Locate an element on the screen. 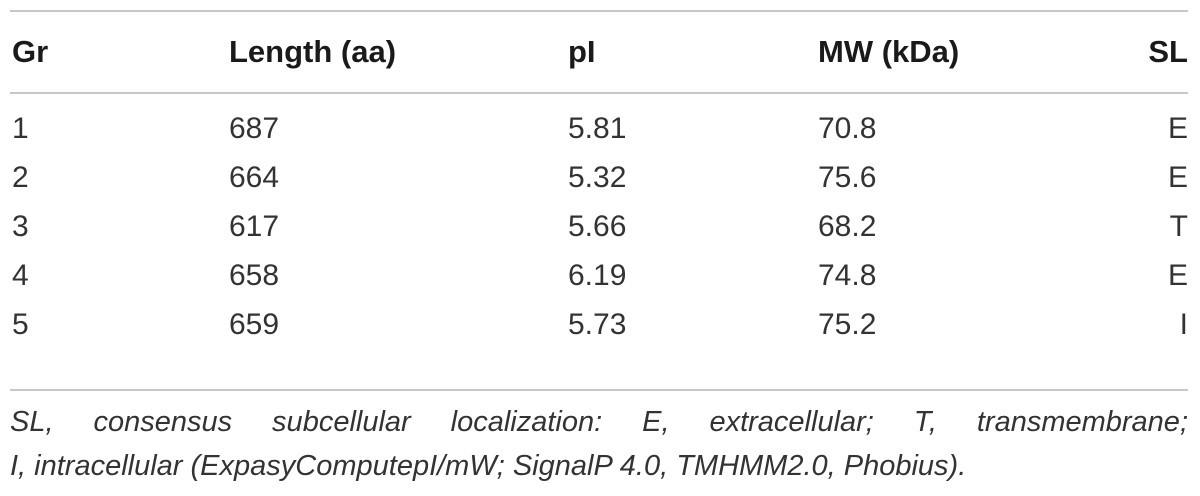  cell-pi: 6.19 is located at coordinates (597, 275).